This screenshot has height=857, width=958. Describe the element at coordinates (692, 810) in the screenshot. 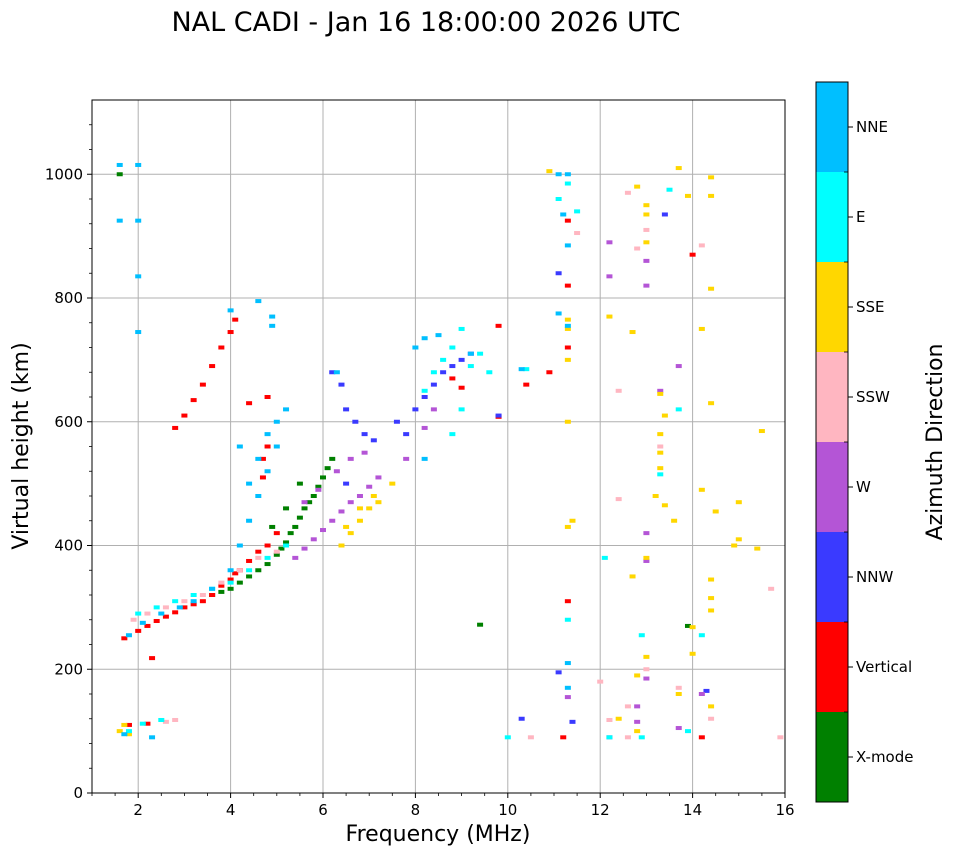

I see `x-tick-label: 14` at that location.